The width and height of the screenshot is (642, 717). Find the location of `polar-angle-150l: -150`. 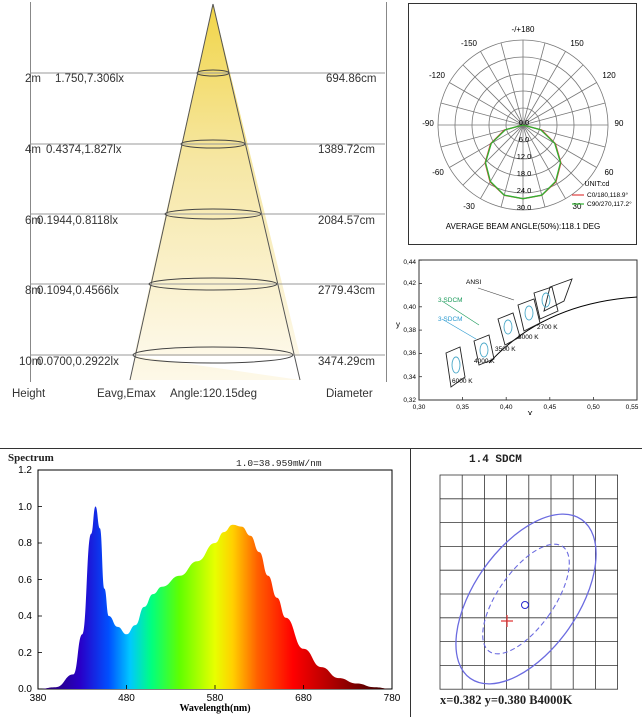

polar-angle-150l: -150 is located at coordinates (469, 43).